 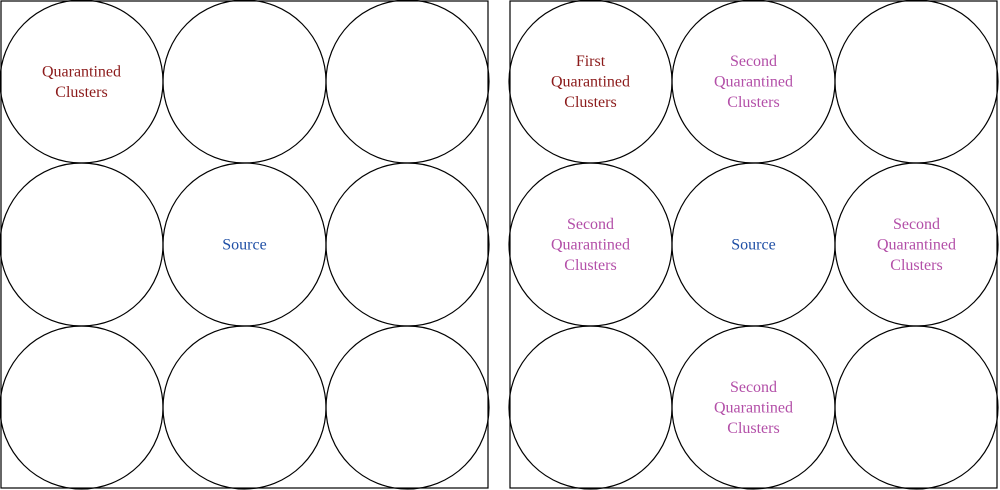 I want to click on cluster-label: First Quarantined Clusters, so click(x=590, y=82).